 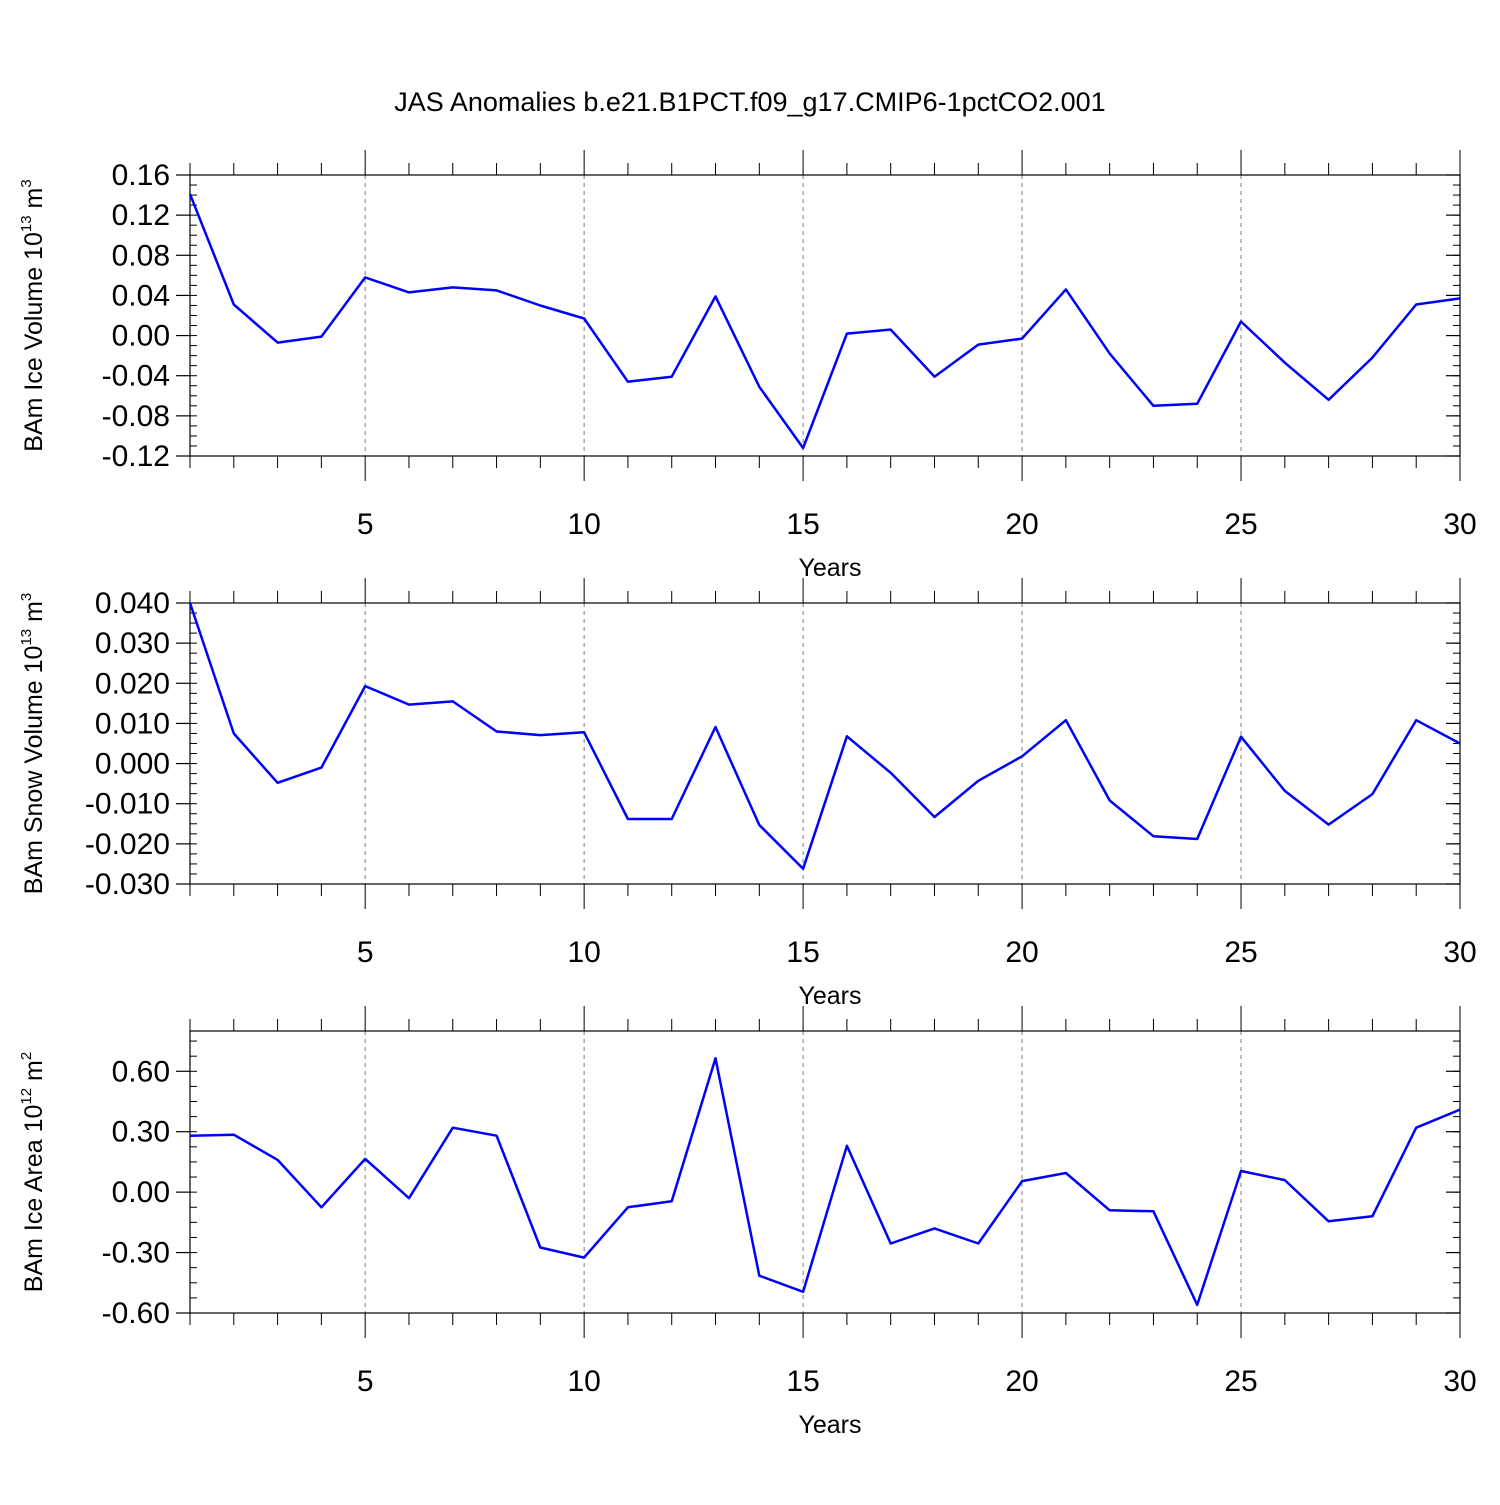 What do you see at coordinates (26, 1096) in the screenshot?
I see `y-label-exponent: 12` at bounding box center [26, 1096].